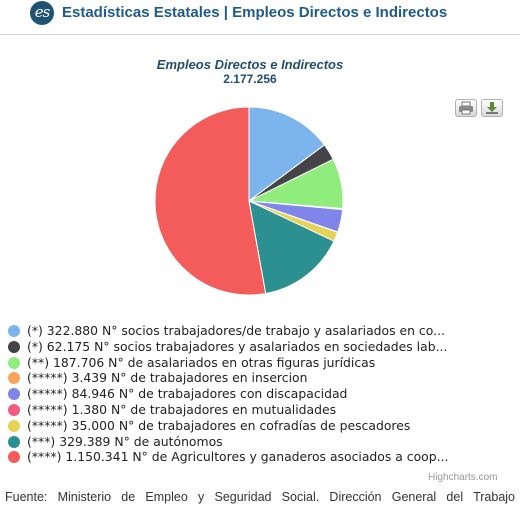  I want to click on export-chart-button, so click(492, 108).